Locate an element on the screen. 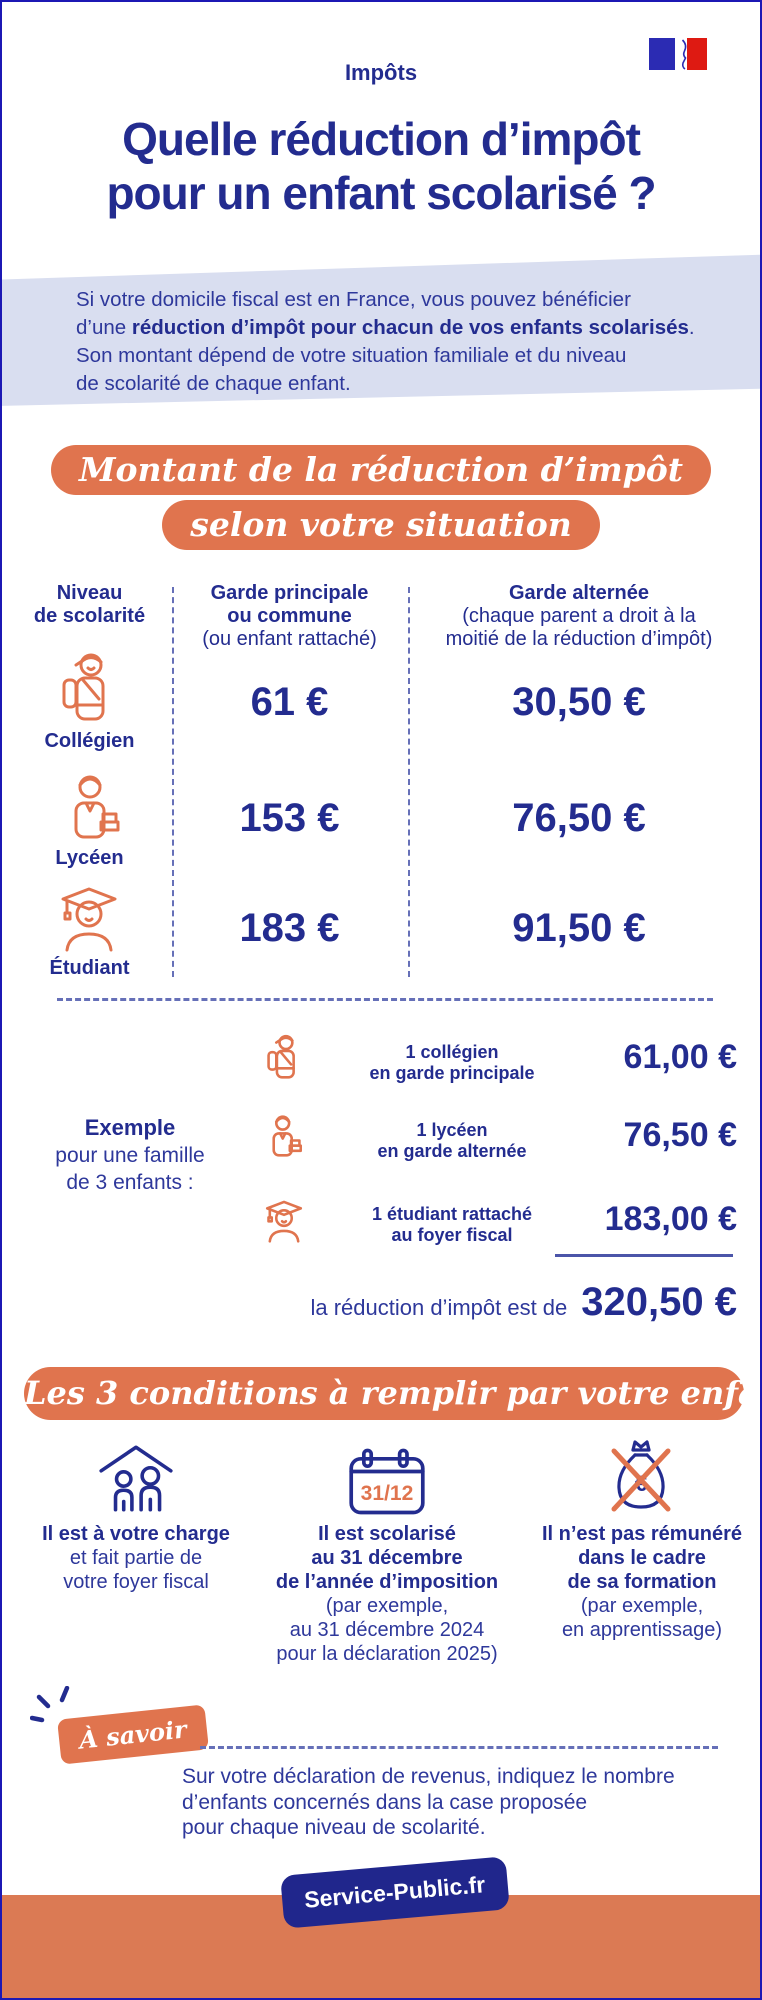 This screenshot has height=2000, width=762. value-lyceen-alternee: 76,50 € is located at coordinates (579, 818).